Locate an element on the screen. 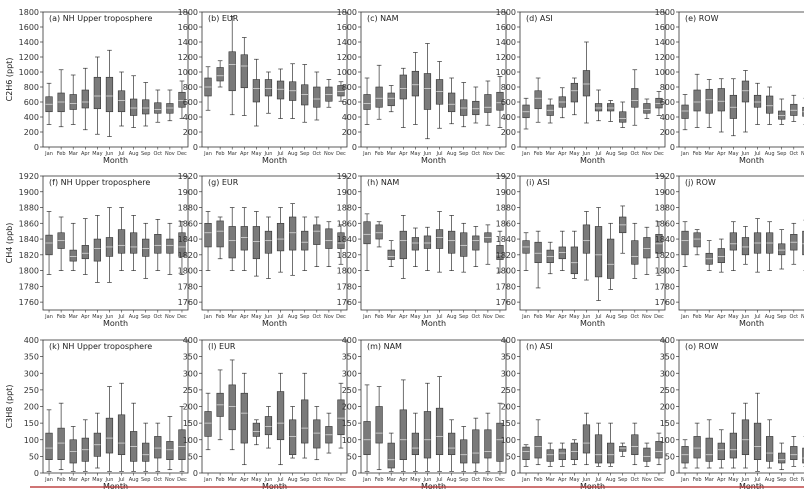 The width and height of the screenshot is (804, 491). y-tick-label: 50 is located at coordinates (34, 456).